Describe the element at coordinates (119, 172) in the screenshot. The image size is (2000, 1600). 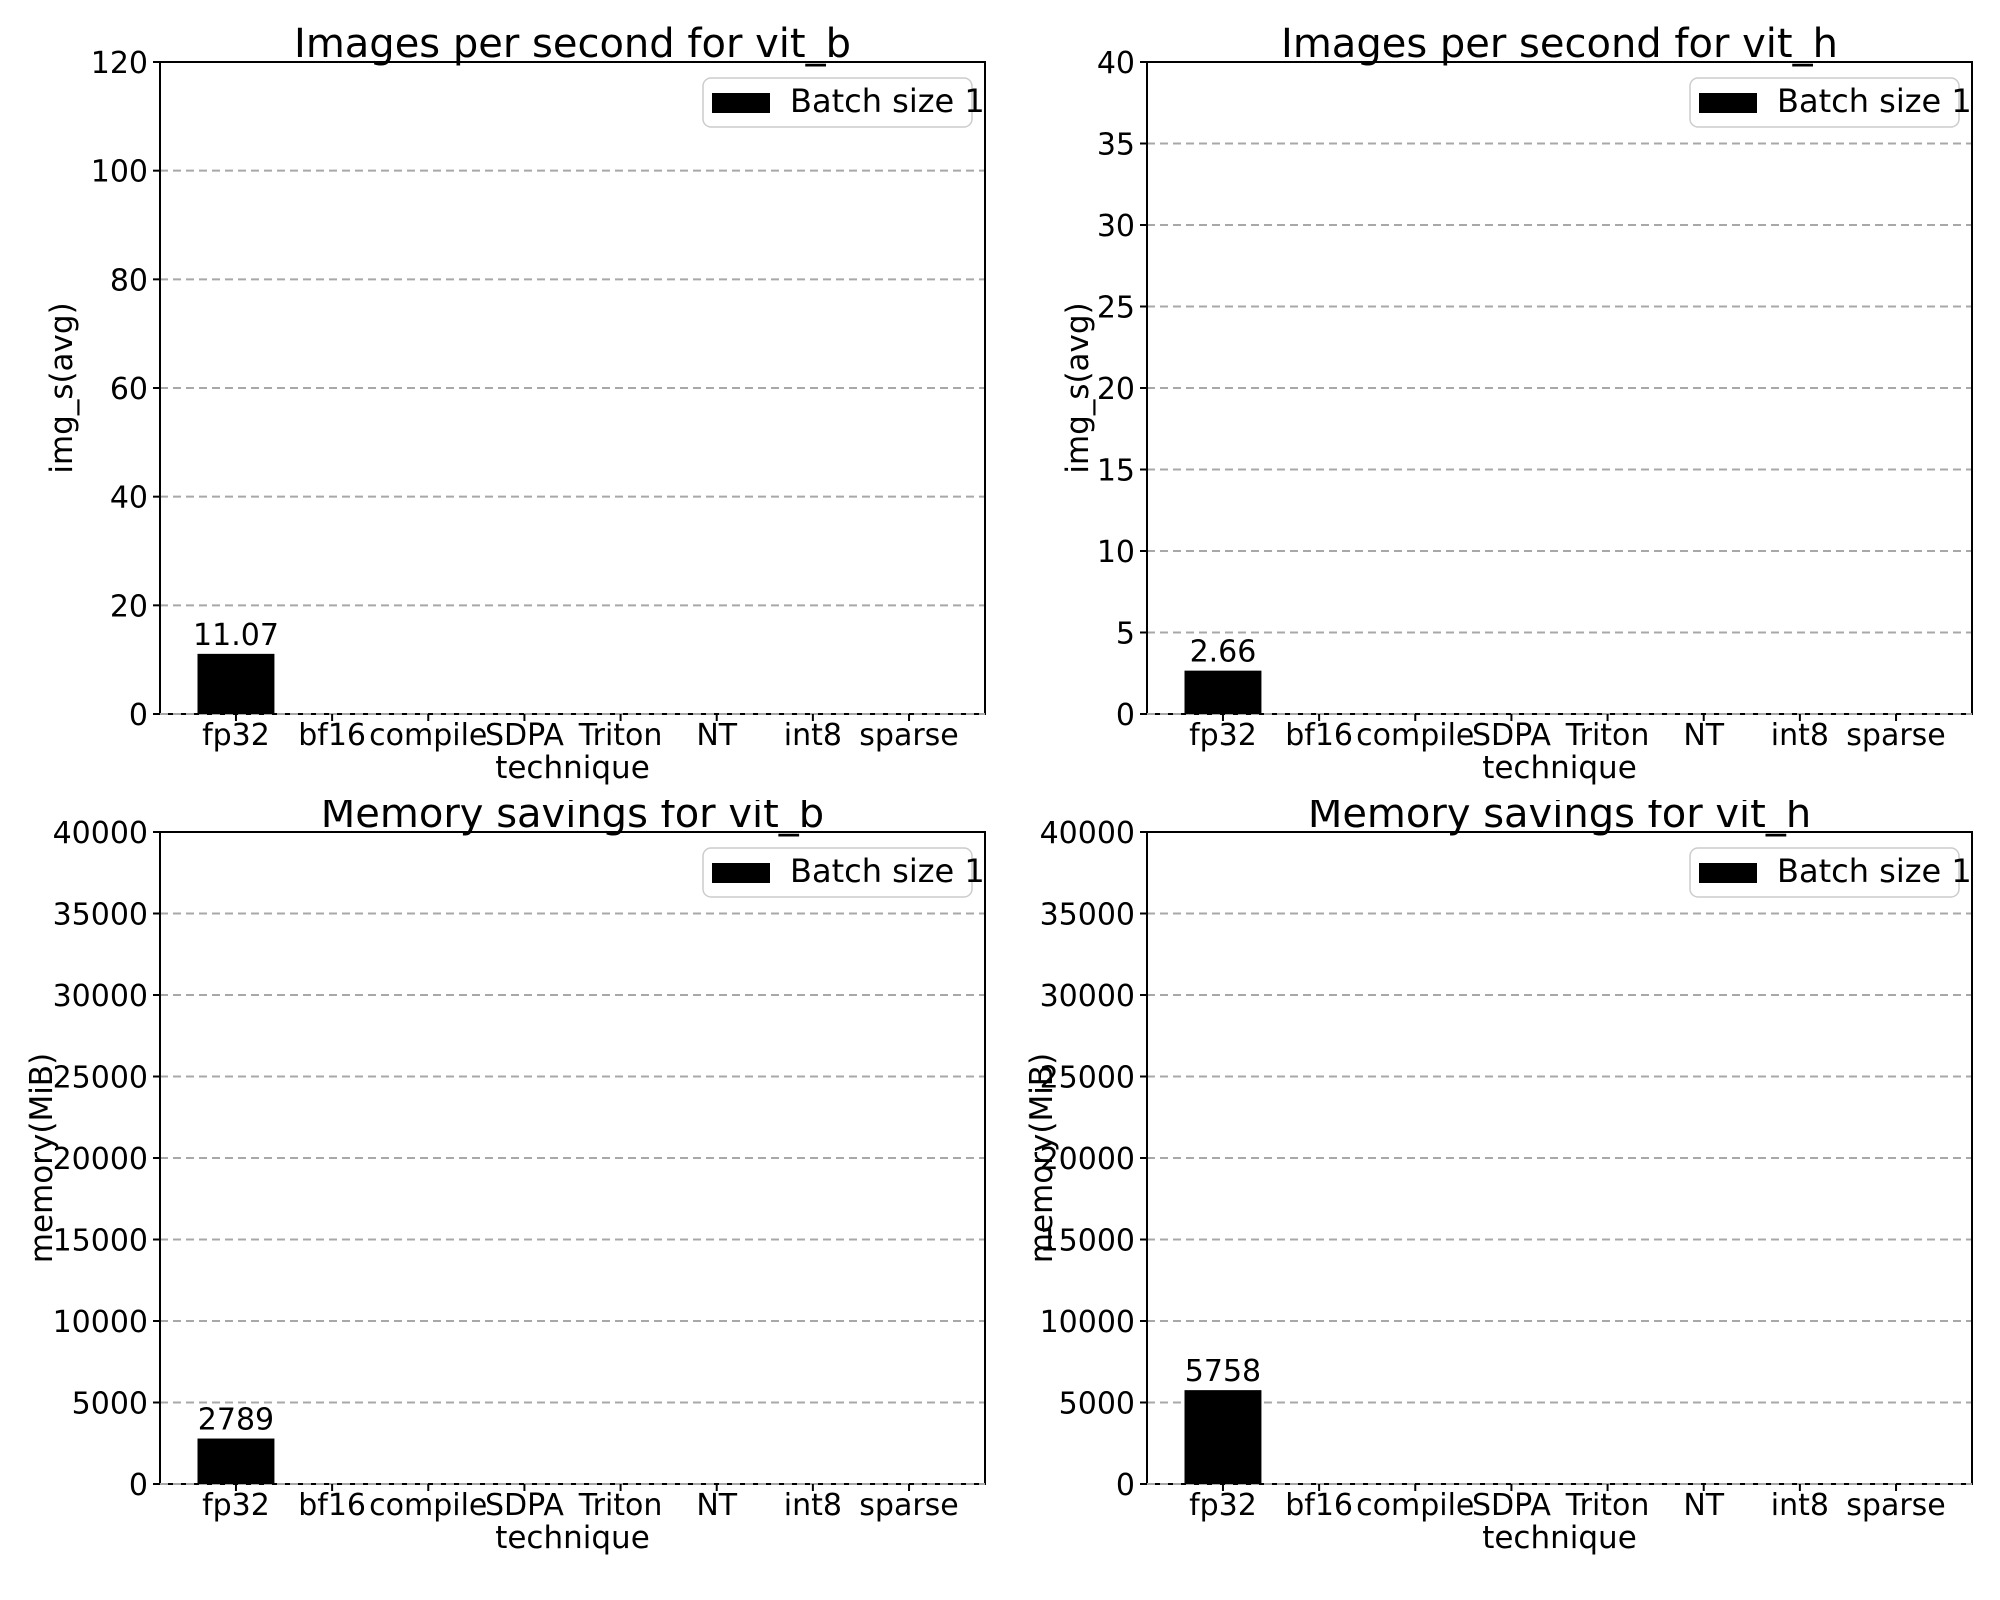
I see `y-tick-label: 100` at that location.